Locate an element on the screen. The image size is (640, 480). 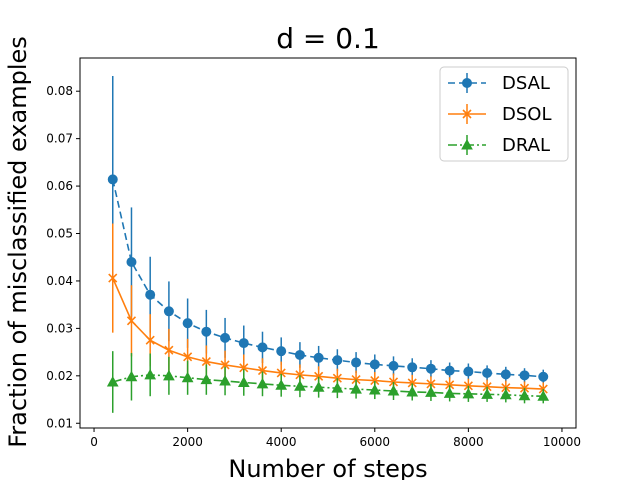
y-tick-label: 0.03 is located at coordinates (59, 328).